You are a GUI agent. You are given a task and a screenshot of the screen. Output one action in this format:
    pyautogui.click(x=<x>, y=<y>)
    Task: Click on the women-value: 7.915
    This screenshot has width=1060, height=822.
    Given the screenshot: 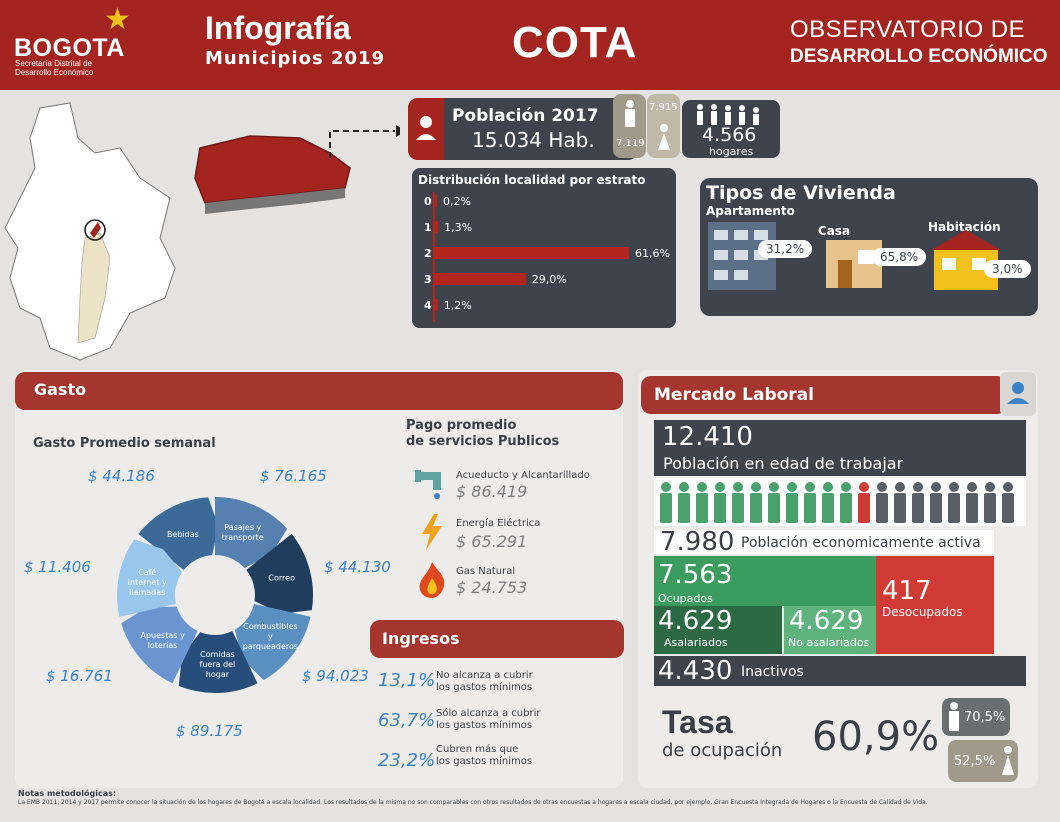 What is the action you would take?
    pyautogui.click(x=663, y=107)
    